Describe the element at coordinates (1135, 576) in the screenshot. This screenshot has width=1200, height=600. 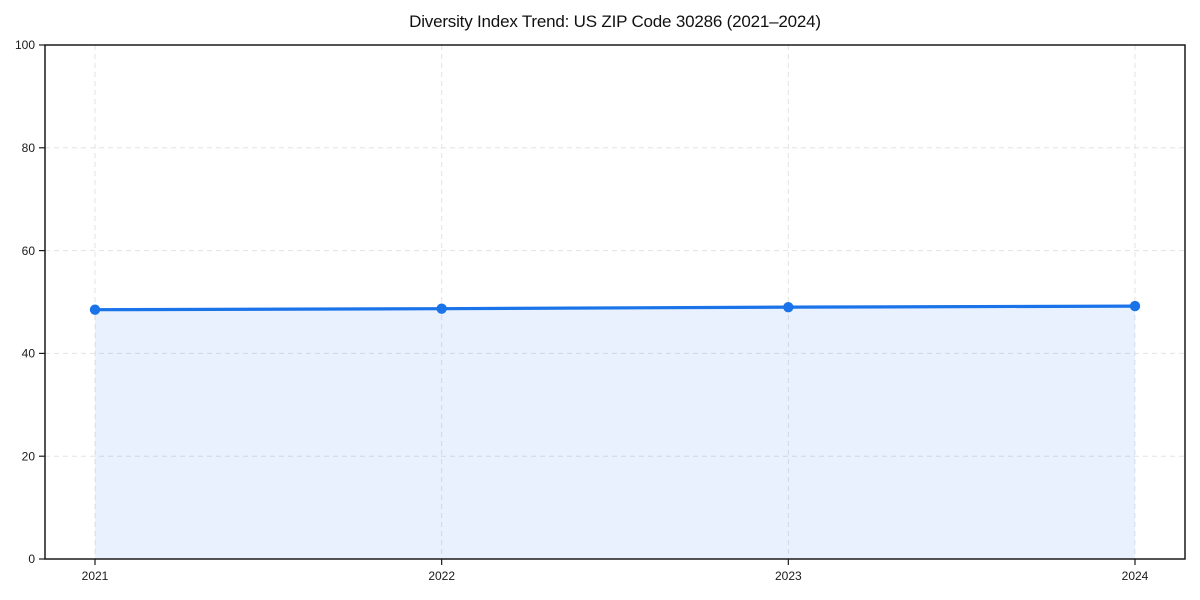
I see `x-tick-label: 2024` at that location.